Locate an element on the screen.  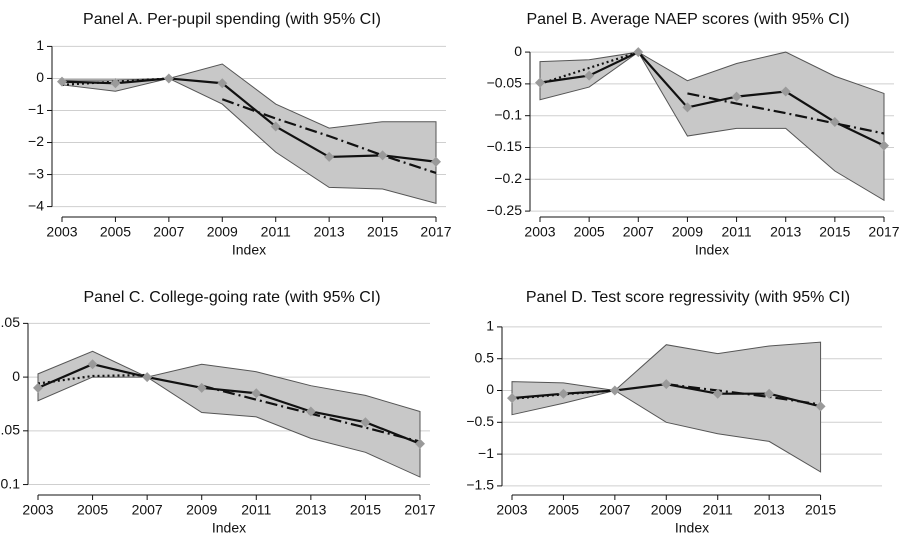
estimate-line is located at coordinates (229, 404).